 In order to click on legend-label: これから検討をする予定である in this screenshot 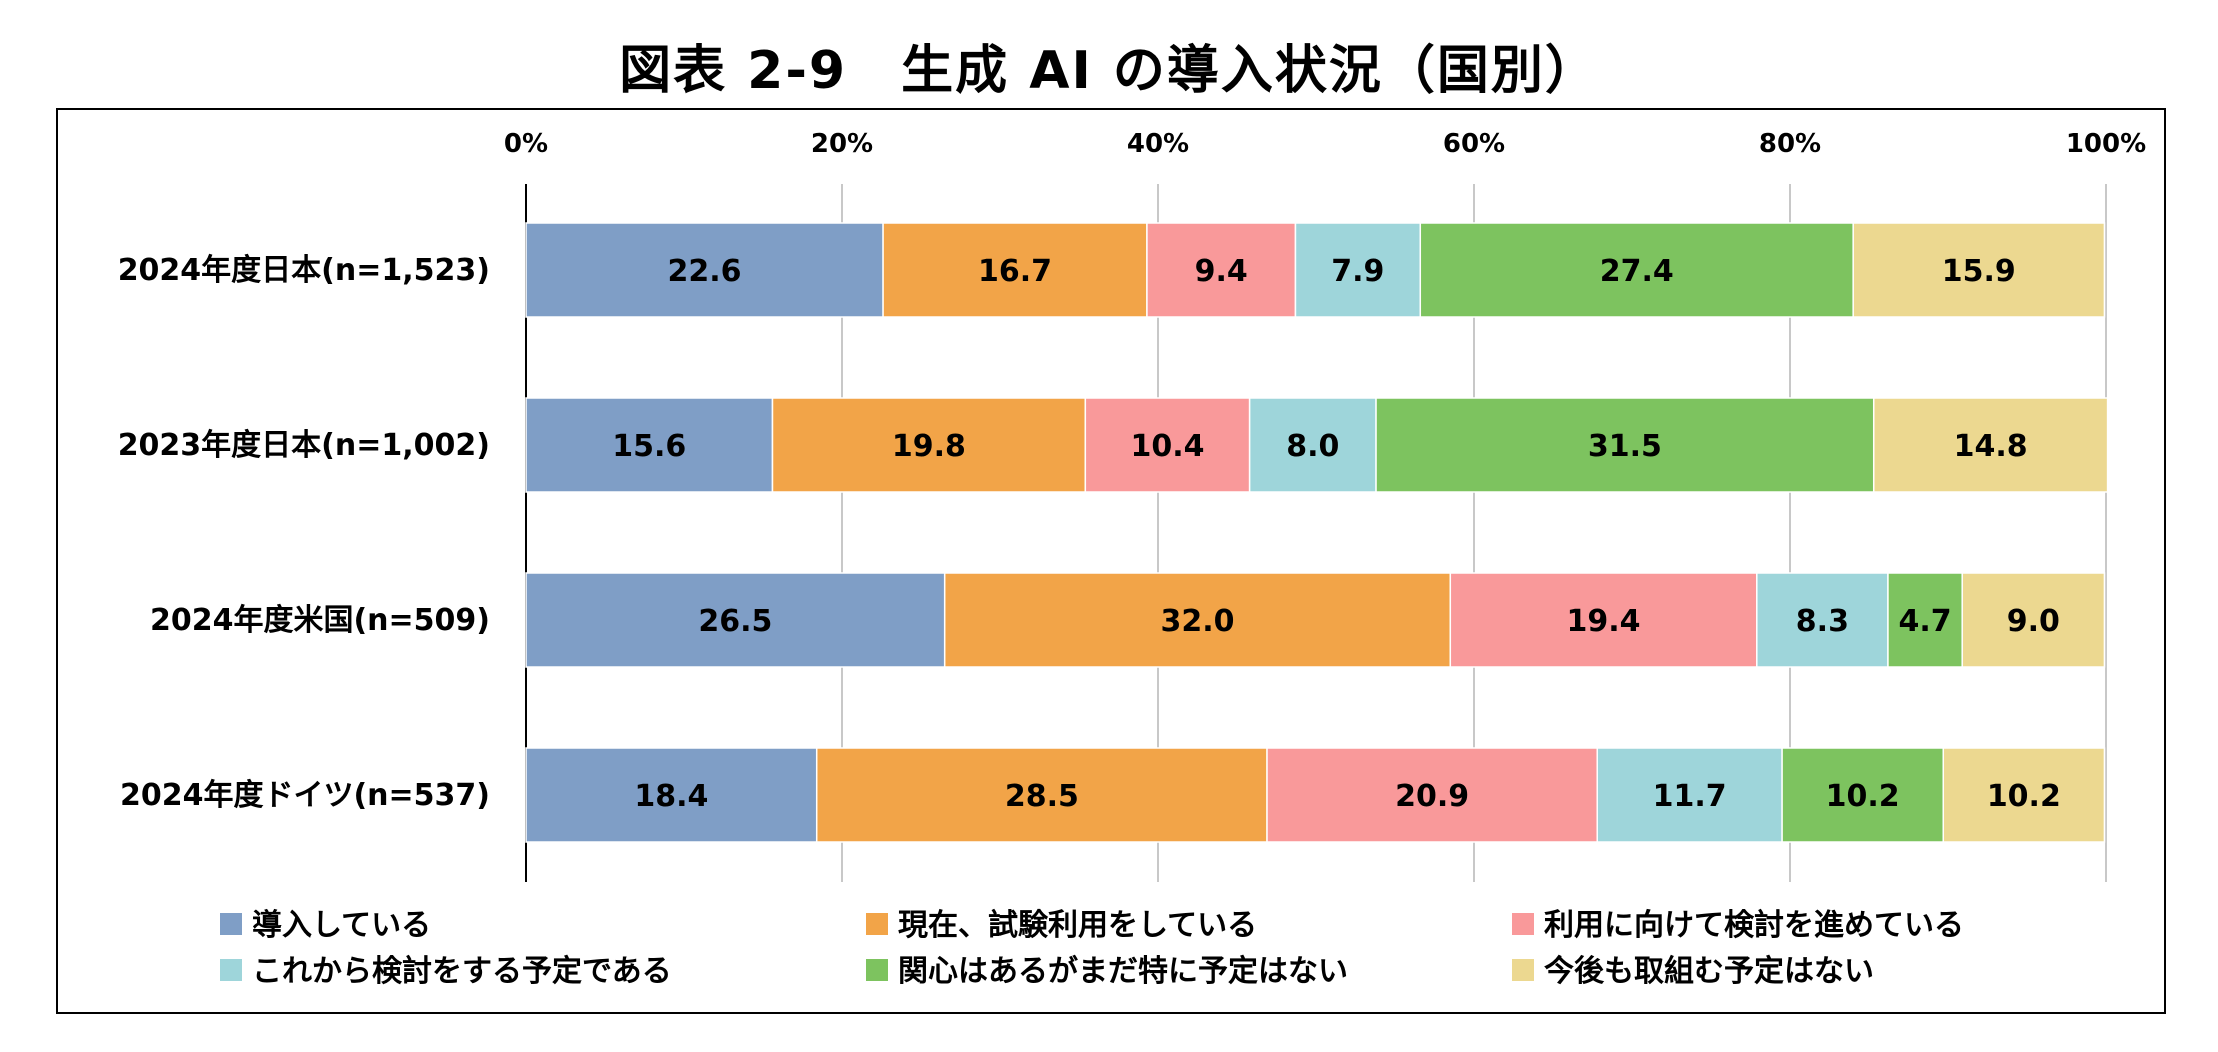, I will do `click(462, 971)`.